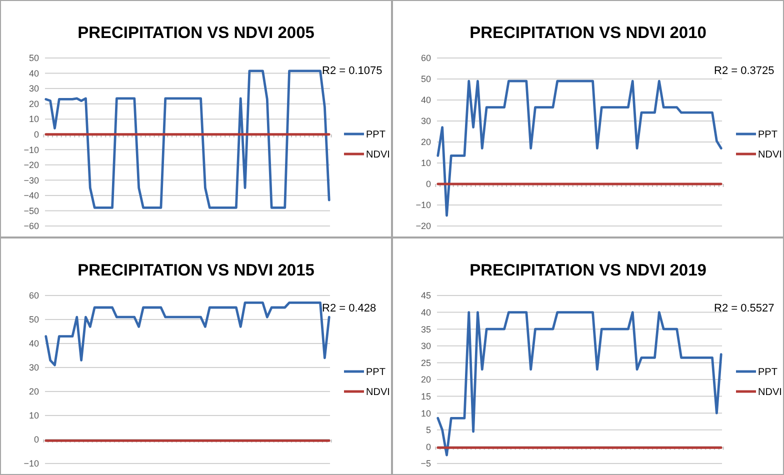  Describe the element at coordinates (196, 271) in the screenshot. I see `chart-title: PRECIPITATION VS NDVI 2015` at that location.